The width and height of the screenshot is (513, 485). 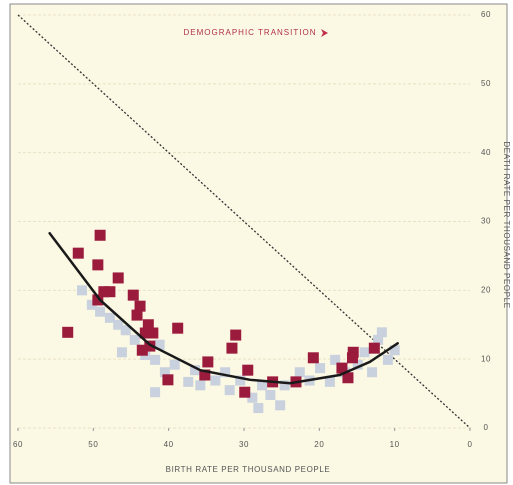 I want to click on y-tick-label: 0, so click(x=485, y=427).